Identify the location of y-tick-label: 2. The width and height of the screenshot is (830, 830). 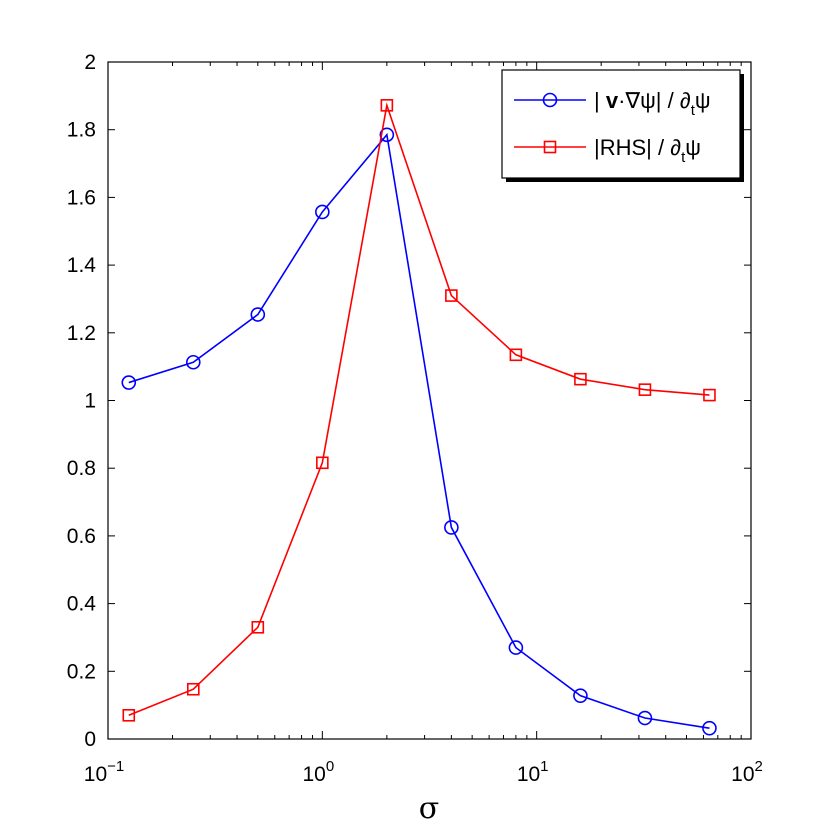
(90, 62).